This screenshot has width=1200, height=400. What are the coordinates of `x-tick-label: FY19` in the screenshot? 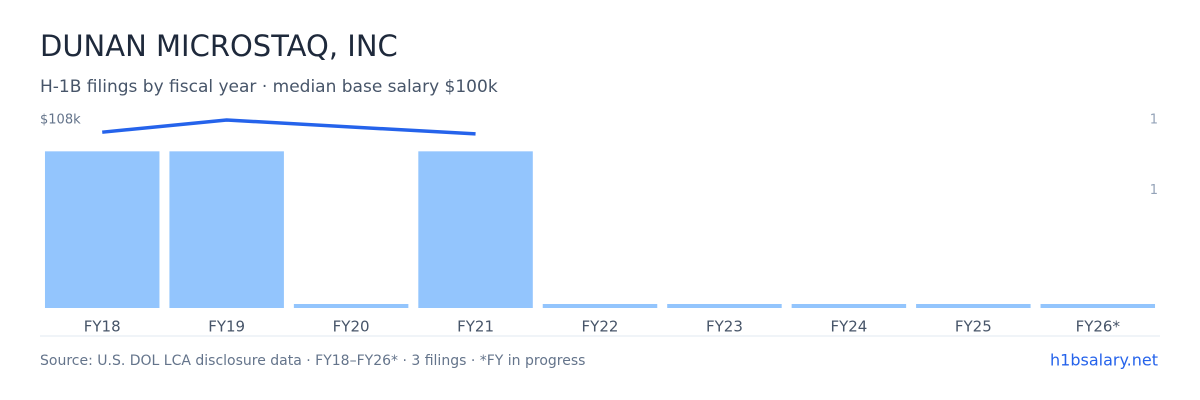 It's located at (226, 327).